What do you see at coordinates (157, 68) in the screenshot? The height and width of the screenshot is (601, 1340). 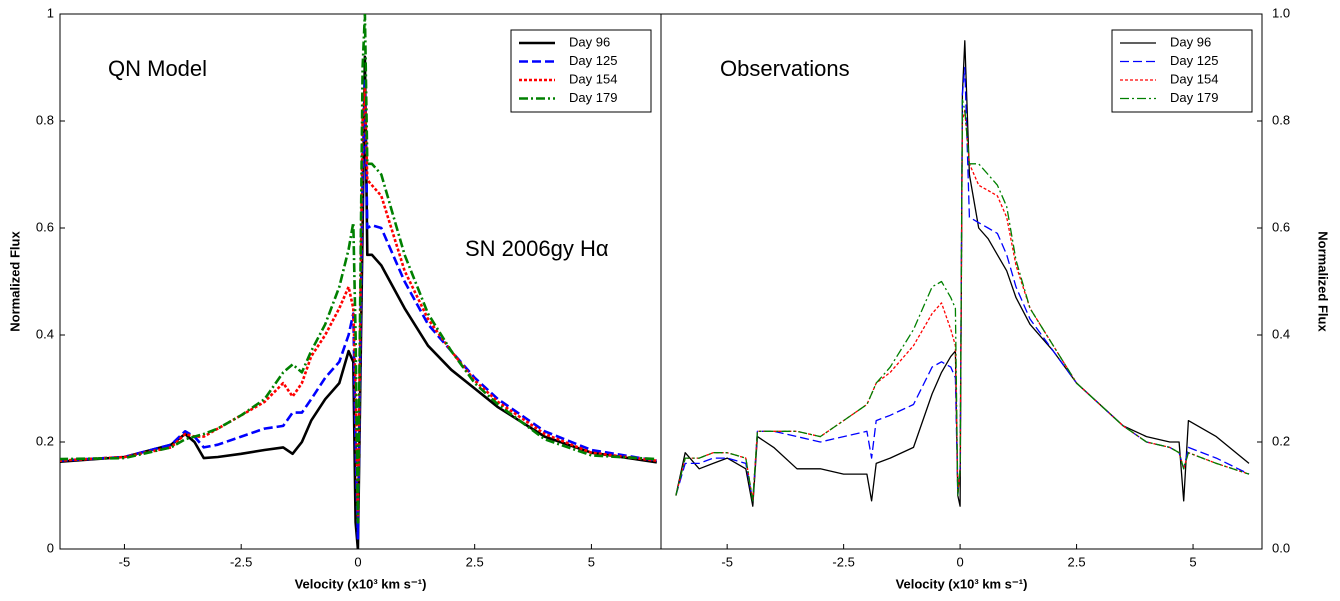 I see `annotation: QN Model` at bounding box center [157, 68].